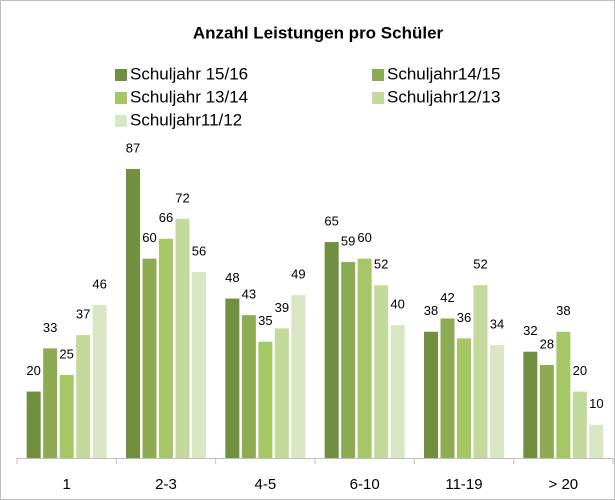 This screenshot has width=615, height=500. What do you see at coordinates (596, 403) in the screenshot?
I see `value-label: 10` at bounding box center [596, 403].